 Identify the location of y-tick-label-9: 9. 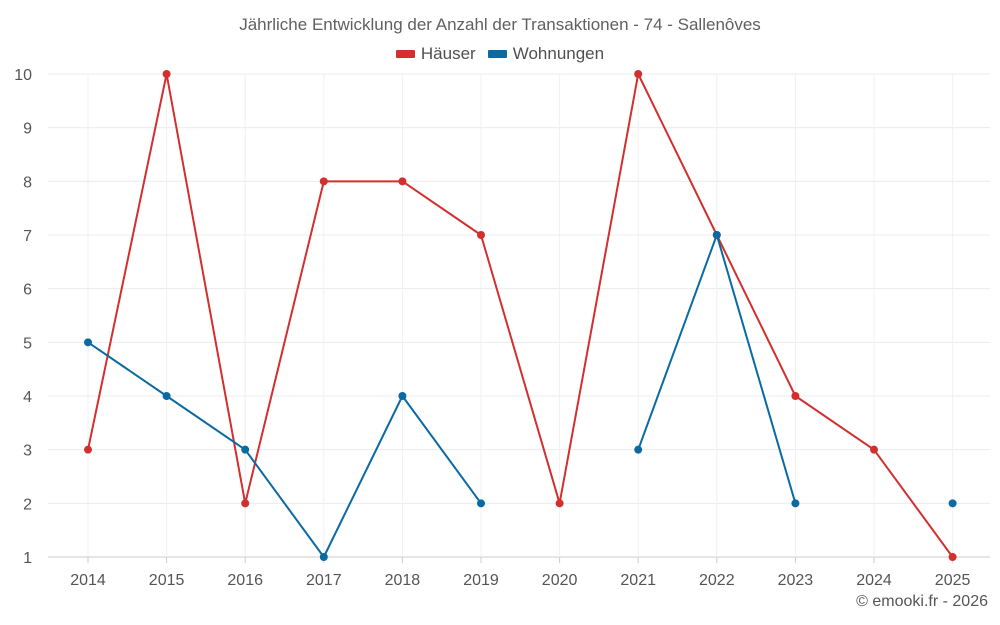
(27, 129).